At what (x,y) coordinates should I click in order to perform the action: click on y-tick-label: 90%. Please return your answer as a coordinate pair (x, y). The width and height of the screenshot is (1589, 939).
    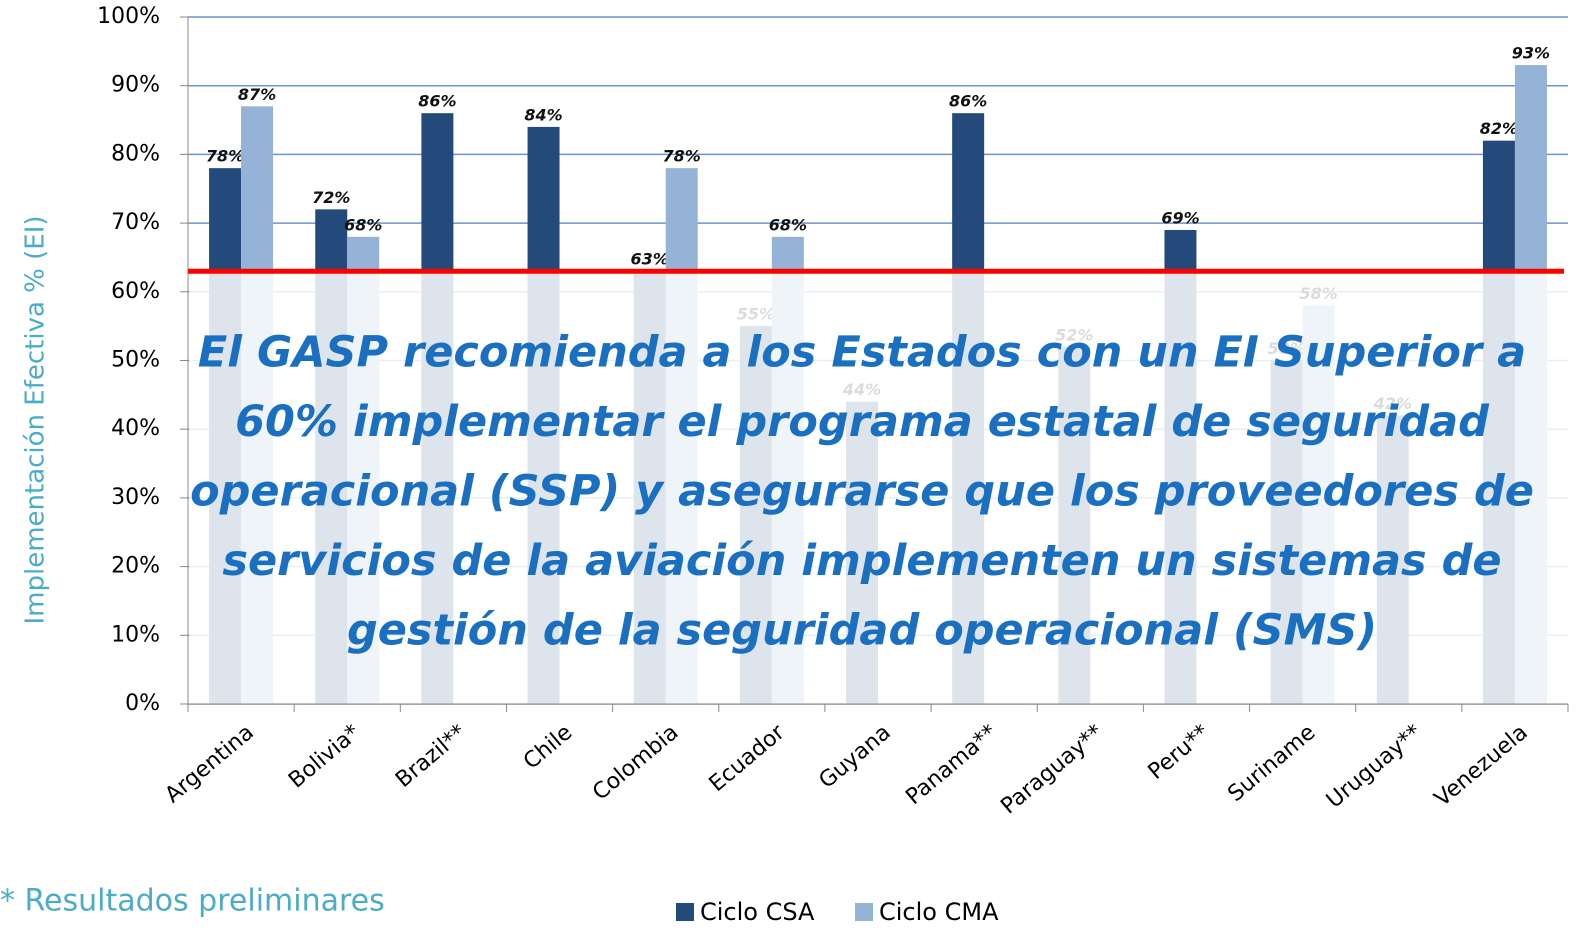
    Looking at the image, I should click on (135, 85).